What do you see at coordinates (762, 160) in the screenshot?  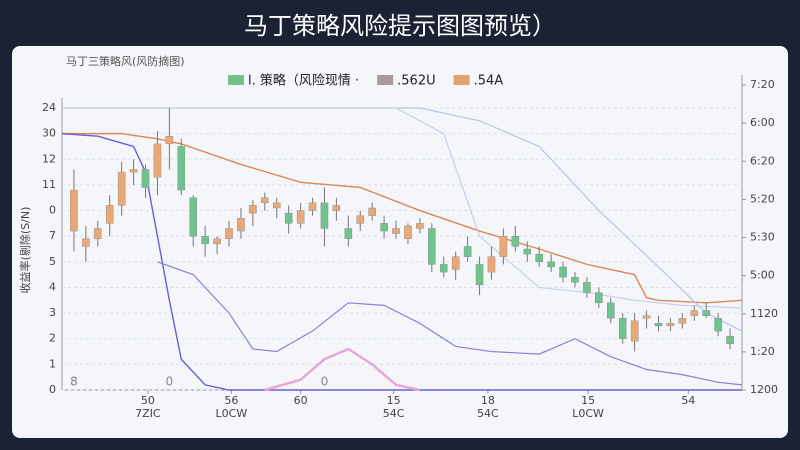 I see `y2-tick-label: 6:20` at bounding box center [762, 160].